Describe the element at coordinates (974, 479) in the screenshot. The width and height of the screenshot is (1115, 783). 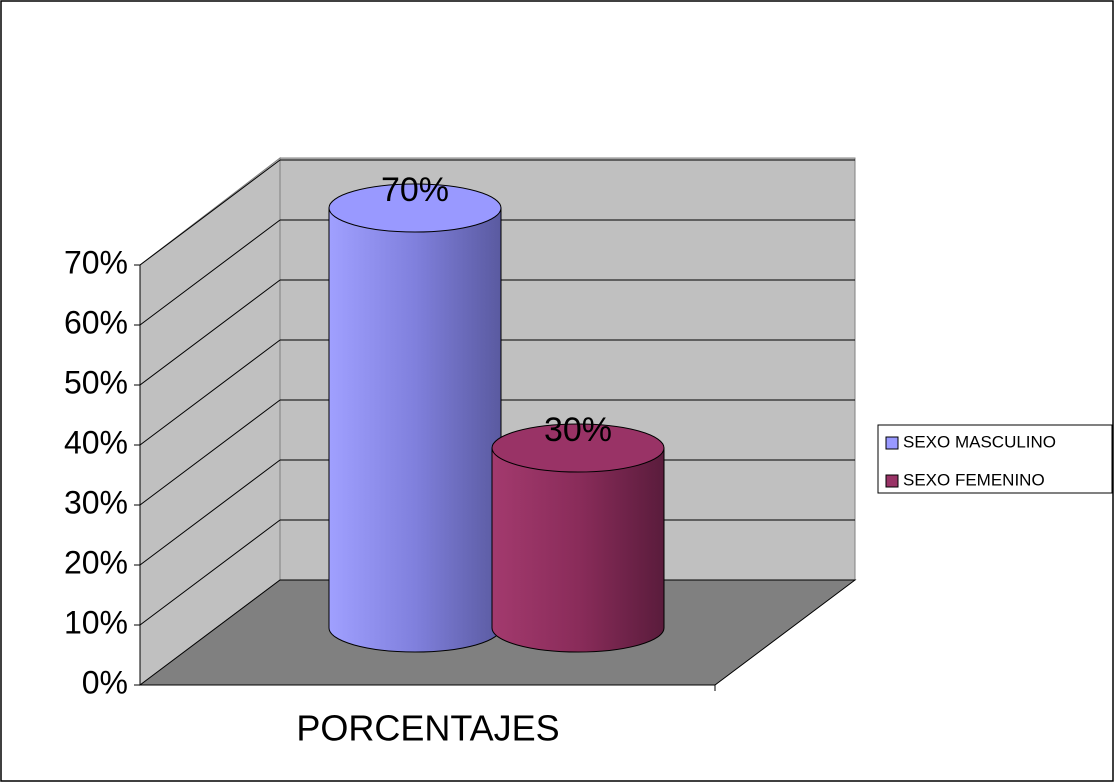
I see `legend-label: SEXO FEMENINO` at that location.